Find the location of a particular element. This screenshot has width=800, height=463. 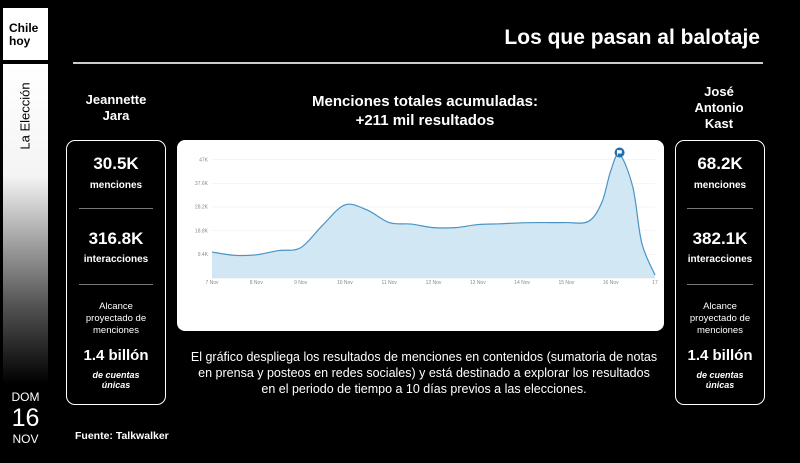

right-mentions-value: 68.2K is located at coordinates (720, 163).